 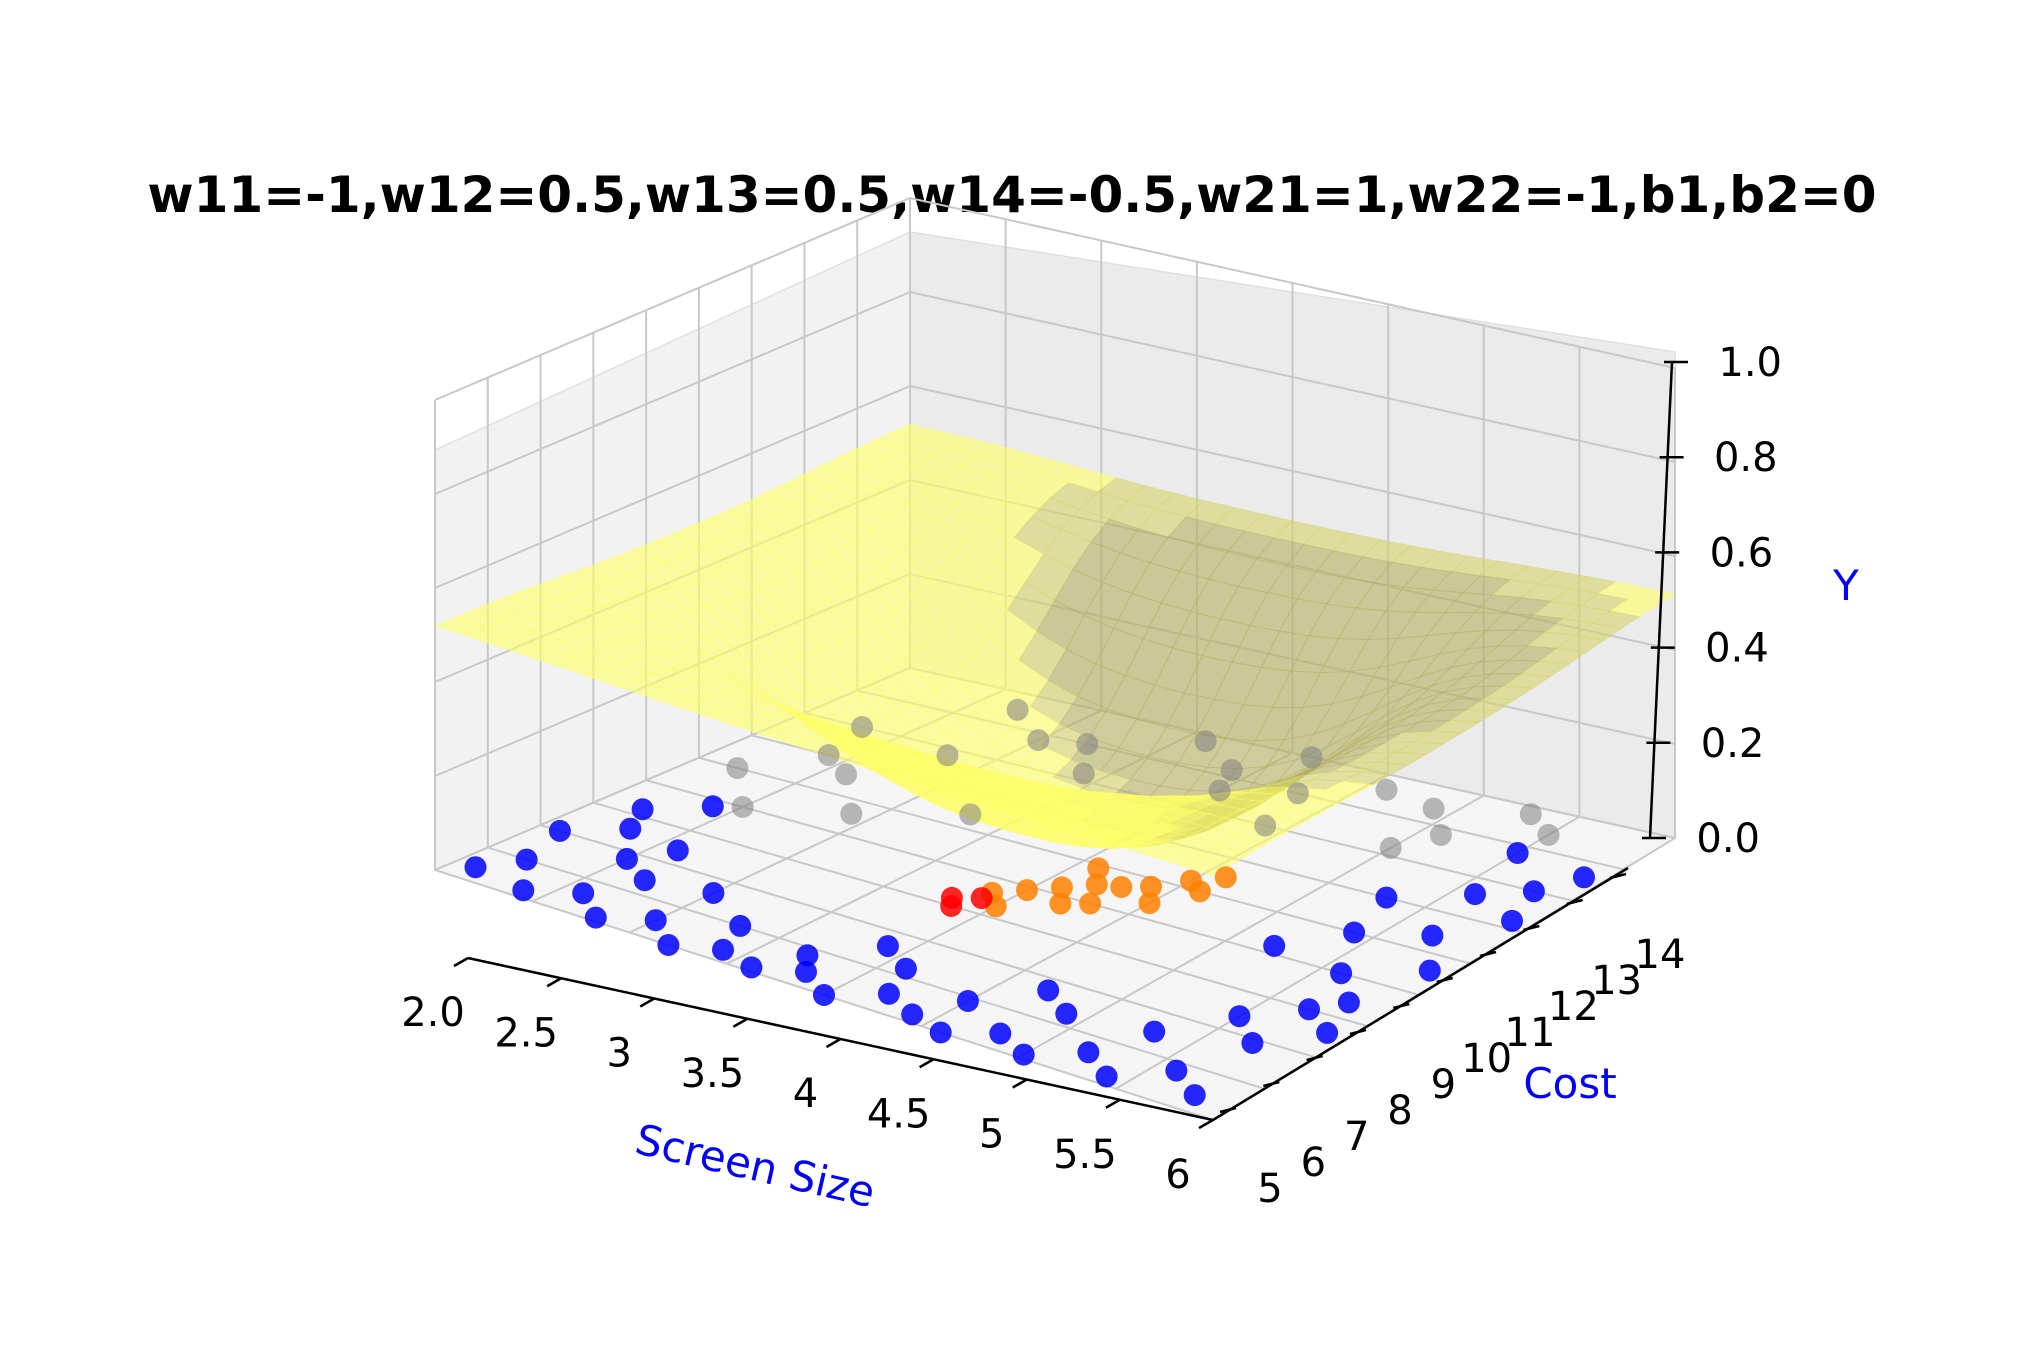 What do you see at coordinates (1728, 839) in the screenshot?
I see `z-tick-label: 0.0` at bounding box center [1728, 839].